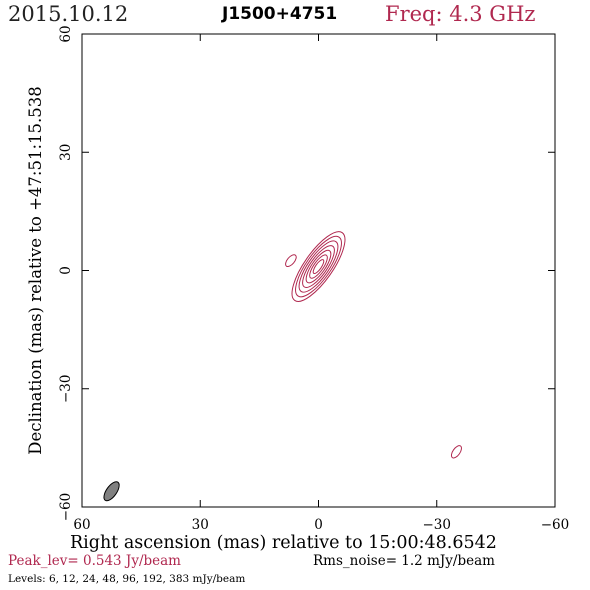 The height and width of the screenshot is (590, 590). Describe the element at coordinates (66, 389) in the screenshot. I see `y-tick-label: −30` at that location.